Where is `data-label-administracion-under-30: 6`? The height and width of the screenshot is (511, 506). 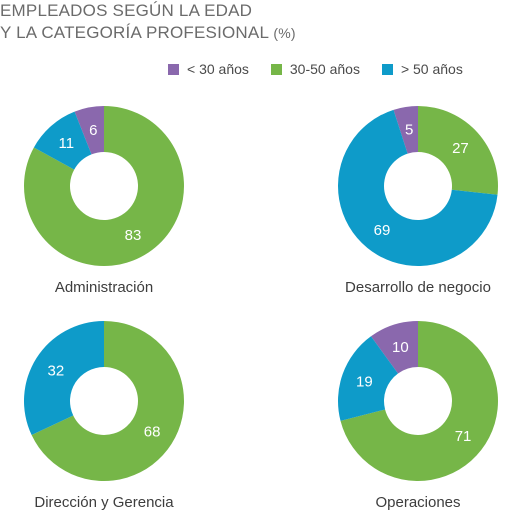
data-label-administracion-under-30: 6 is located at coordinates (93, 130).